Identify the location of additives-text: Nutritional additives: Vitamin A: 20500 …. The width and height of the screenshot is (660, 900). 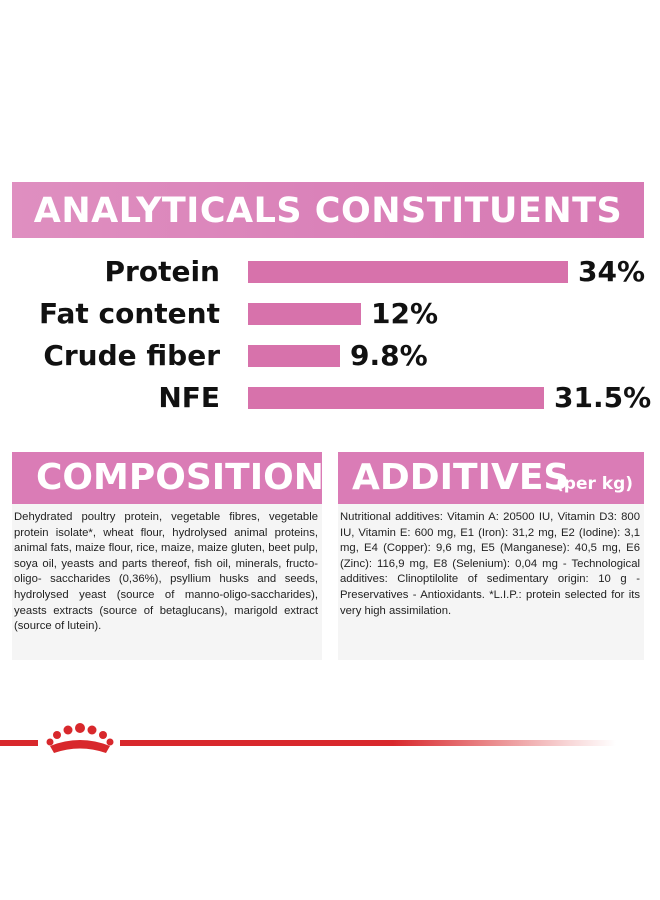
(491, 582).